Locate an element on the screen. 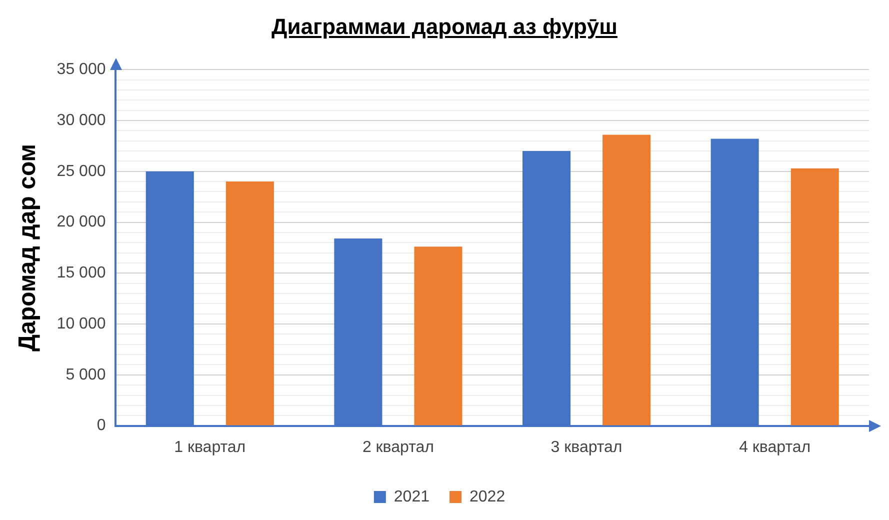 The width and height of the screenshot is (889, 520). y-tick-label: 5 000 is located at coordinates (86, 375).